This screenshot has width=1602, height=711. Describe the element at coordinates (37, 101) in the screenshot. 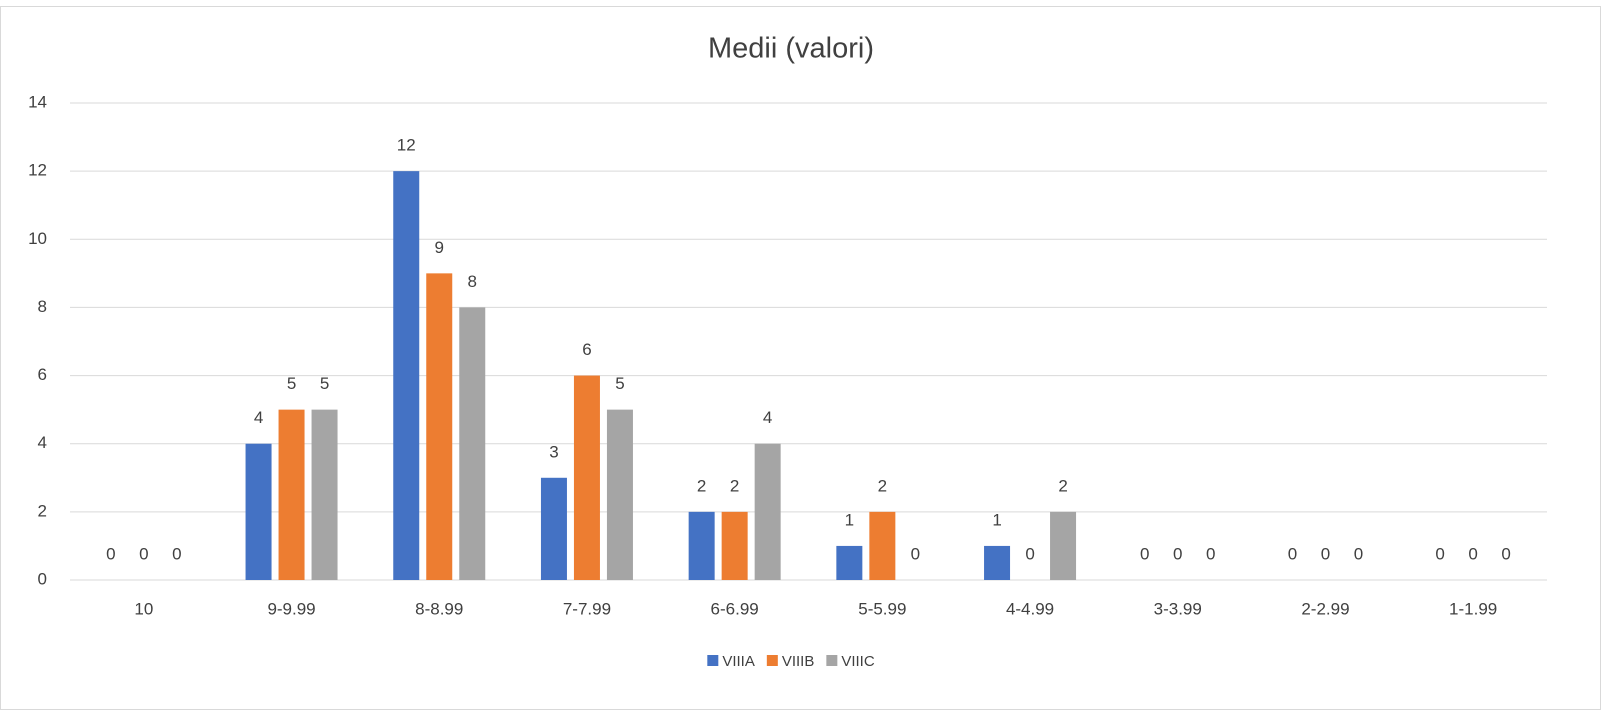

I see `y-tick-label: 14` at that location.